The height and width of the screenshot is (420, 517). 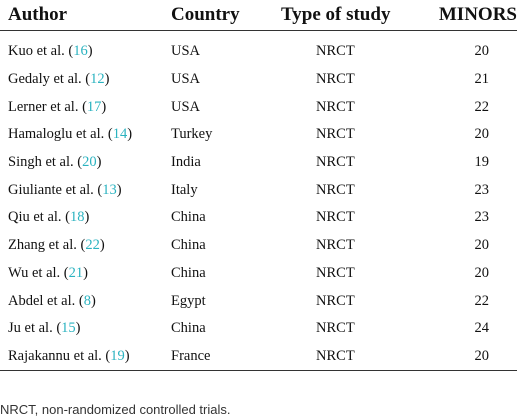 What do you see at coordinates (258, 301) in the screenshot?
I see `table-row: Abdel et al. (8) Egypt NRCT 22` at bounding box center [258, 301].